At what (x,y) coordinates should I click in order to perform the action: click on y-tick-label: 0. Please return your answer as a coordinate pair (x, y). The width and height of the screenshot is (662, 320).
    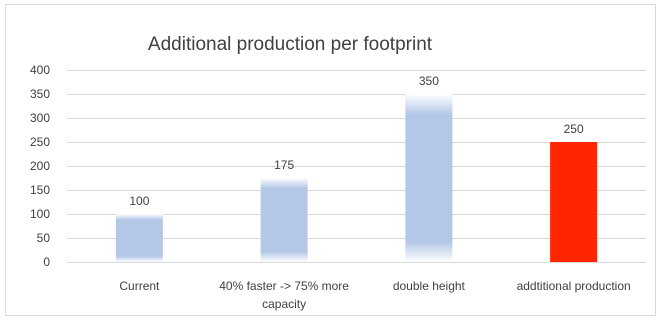
    Looking at the image, I should click on (46, 262).